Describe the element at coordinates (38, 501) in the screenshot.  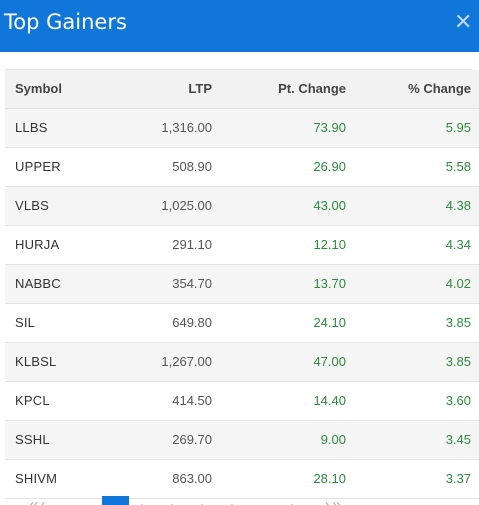
I see `pagination-previous-button: ‹‹ ‹` at that location.